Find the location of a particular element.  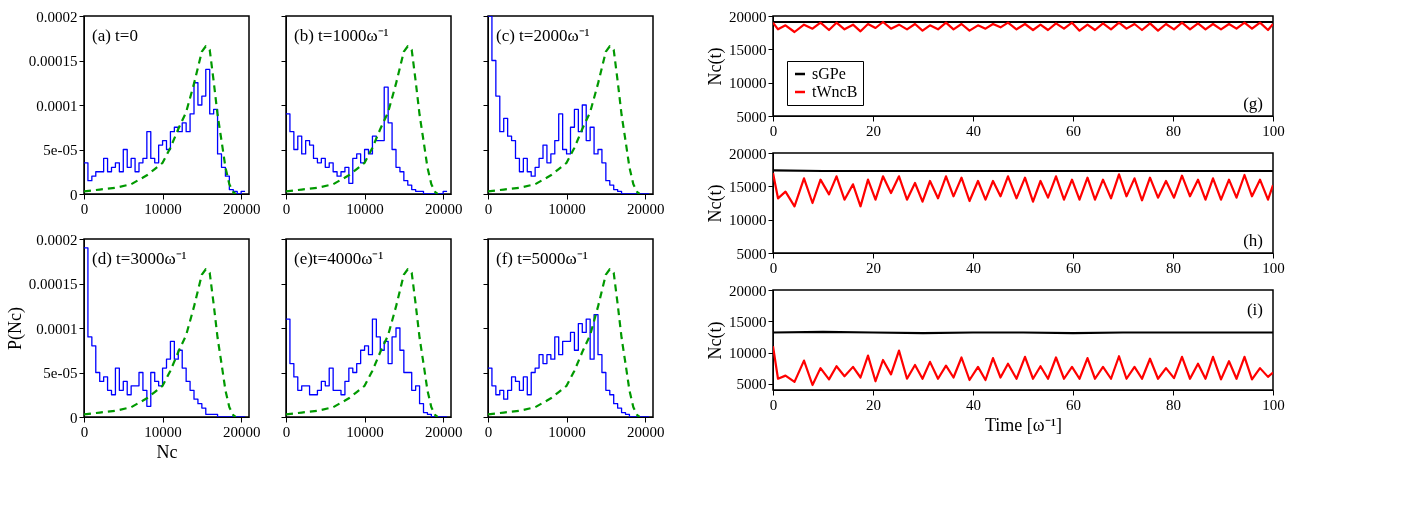

annotation: (e)t=4000ω⁻¹ is located at coordinates (339, 258).